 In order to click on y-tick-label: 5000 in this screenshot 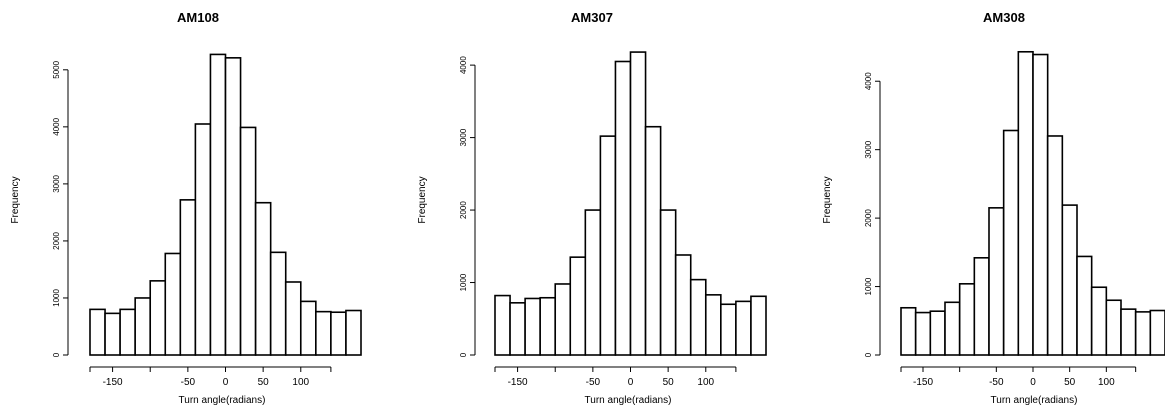, I will do `click(56, 69)`.